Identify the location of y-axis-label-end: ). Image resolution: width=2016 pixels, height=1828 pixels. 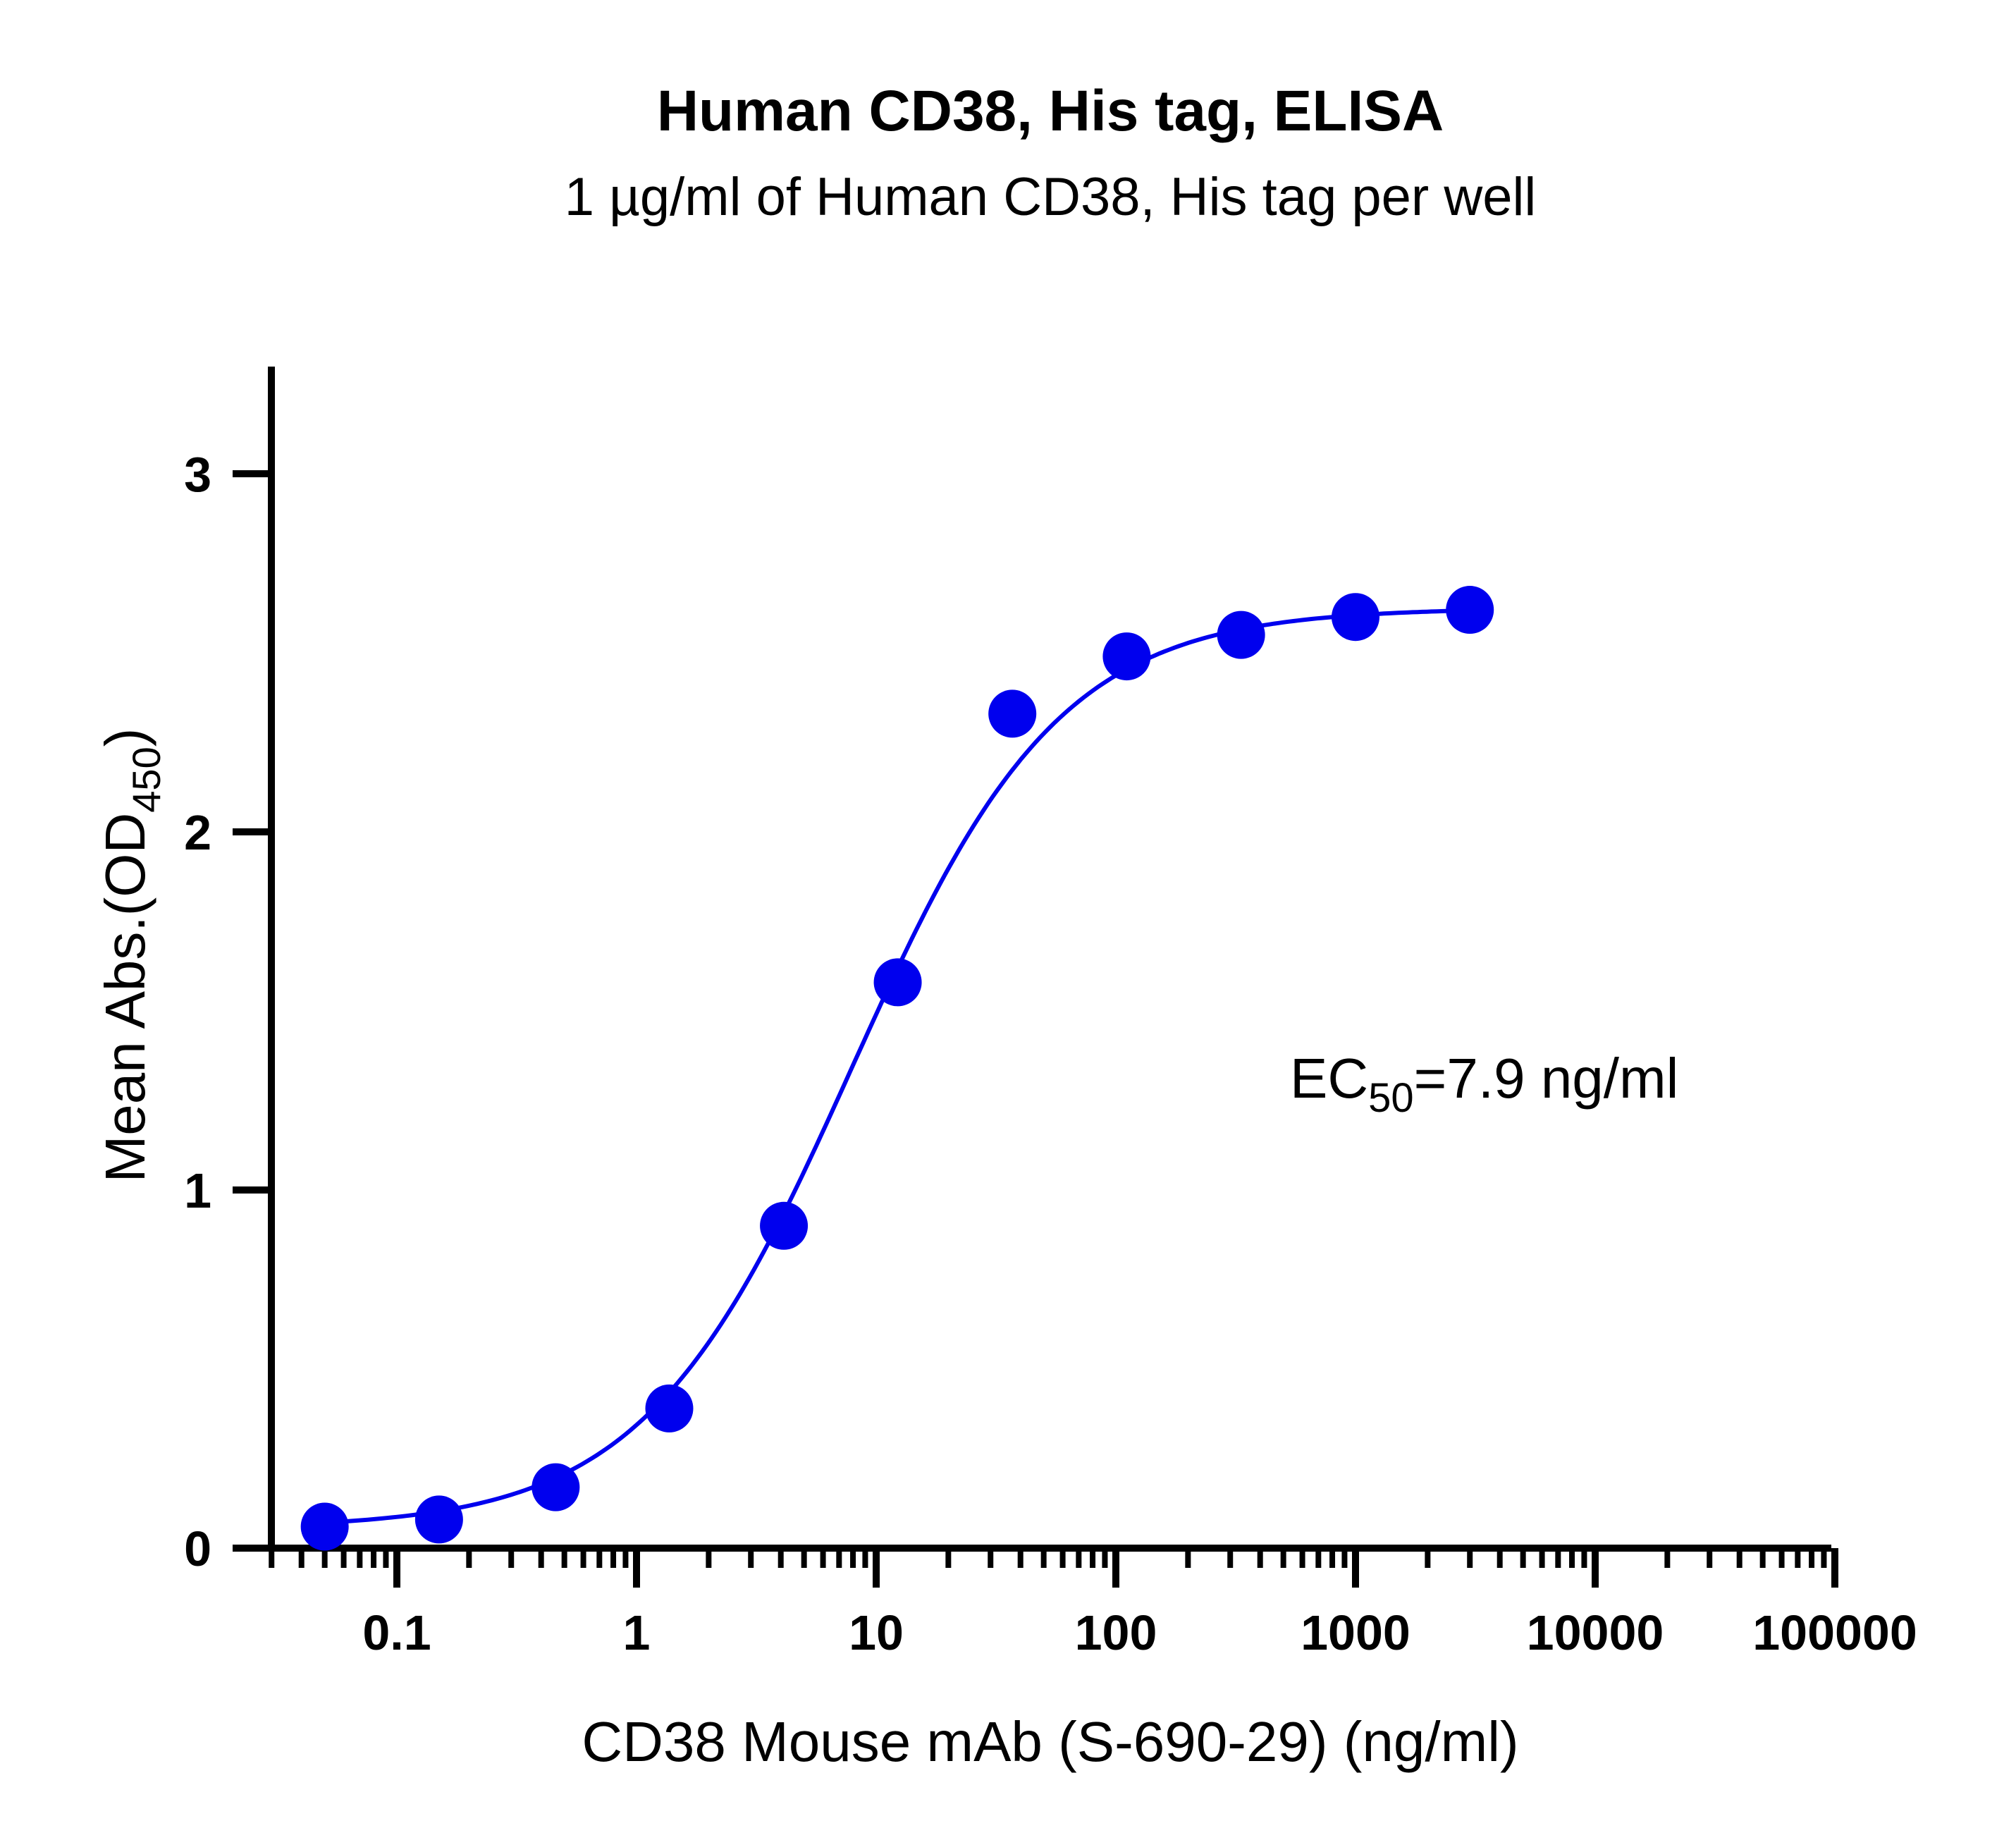
(125, 737).